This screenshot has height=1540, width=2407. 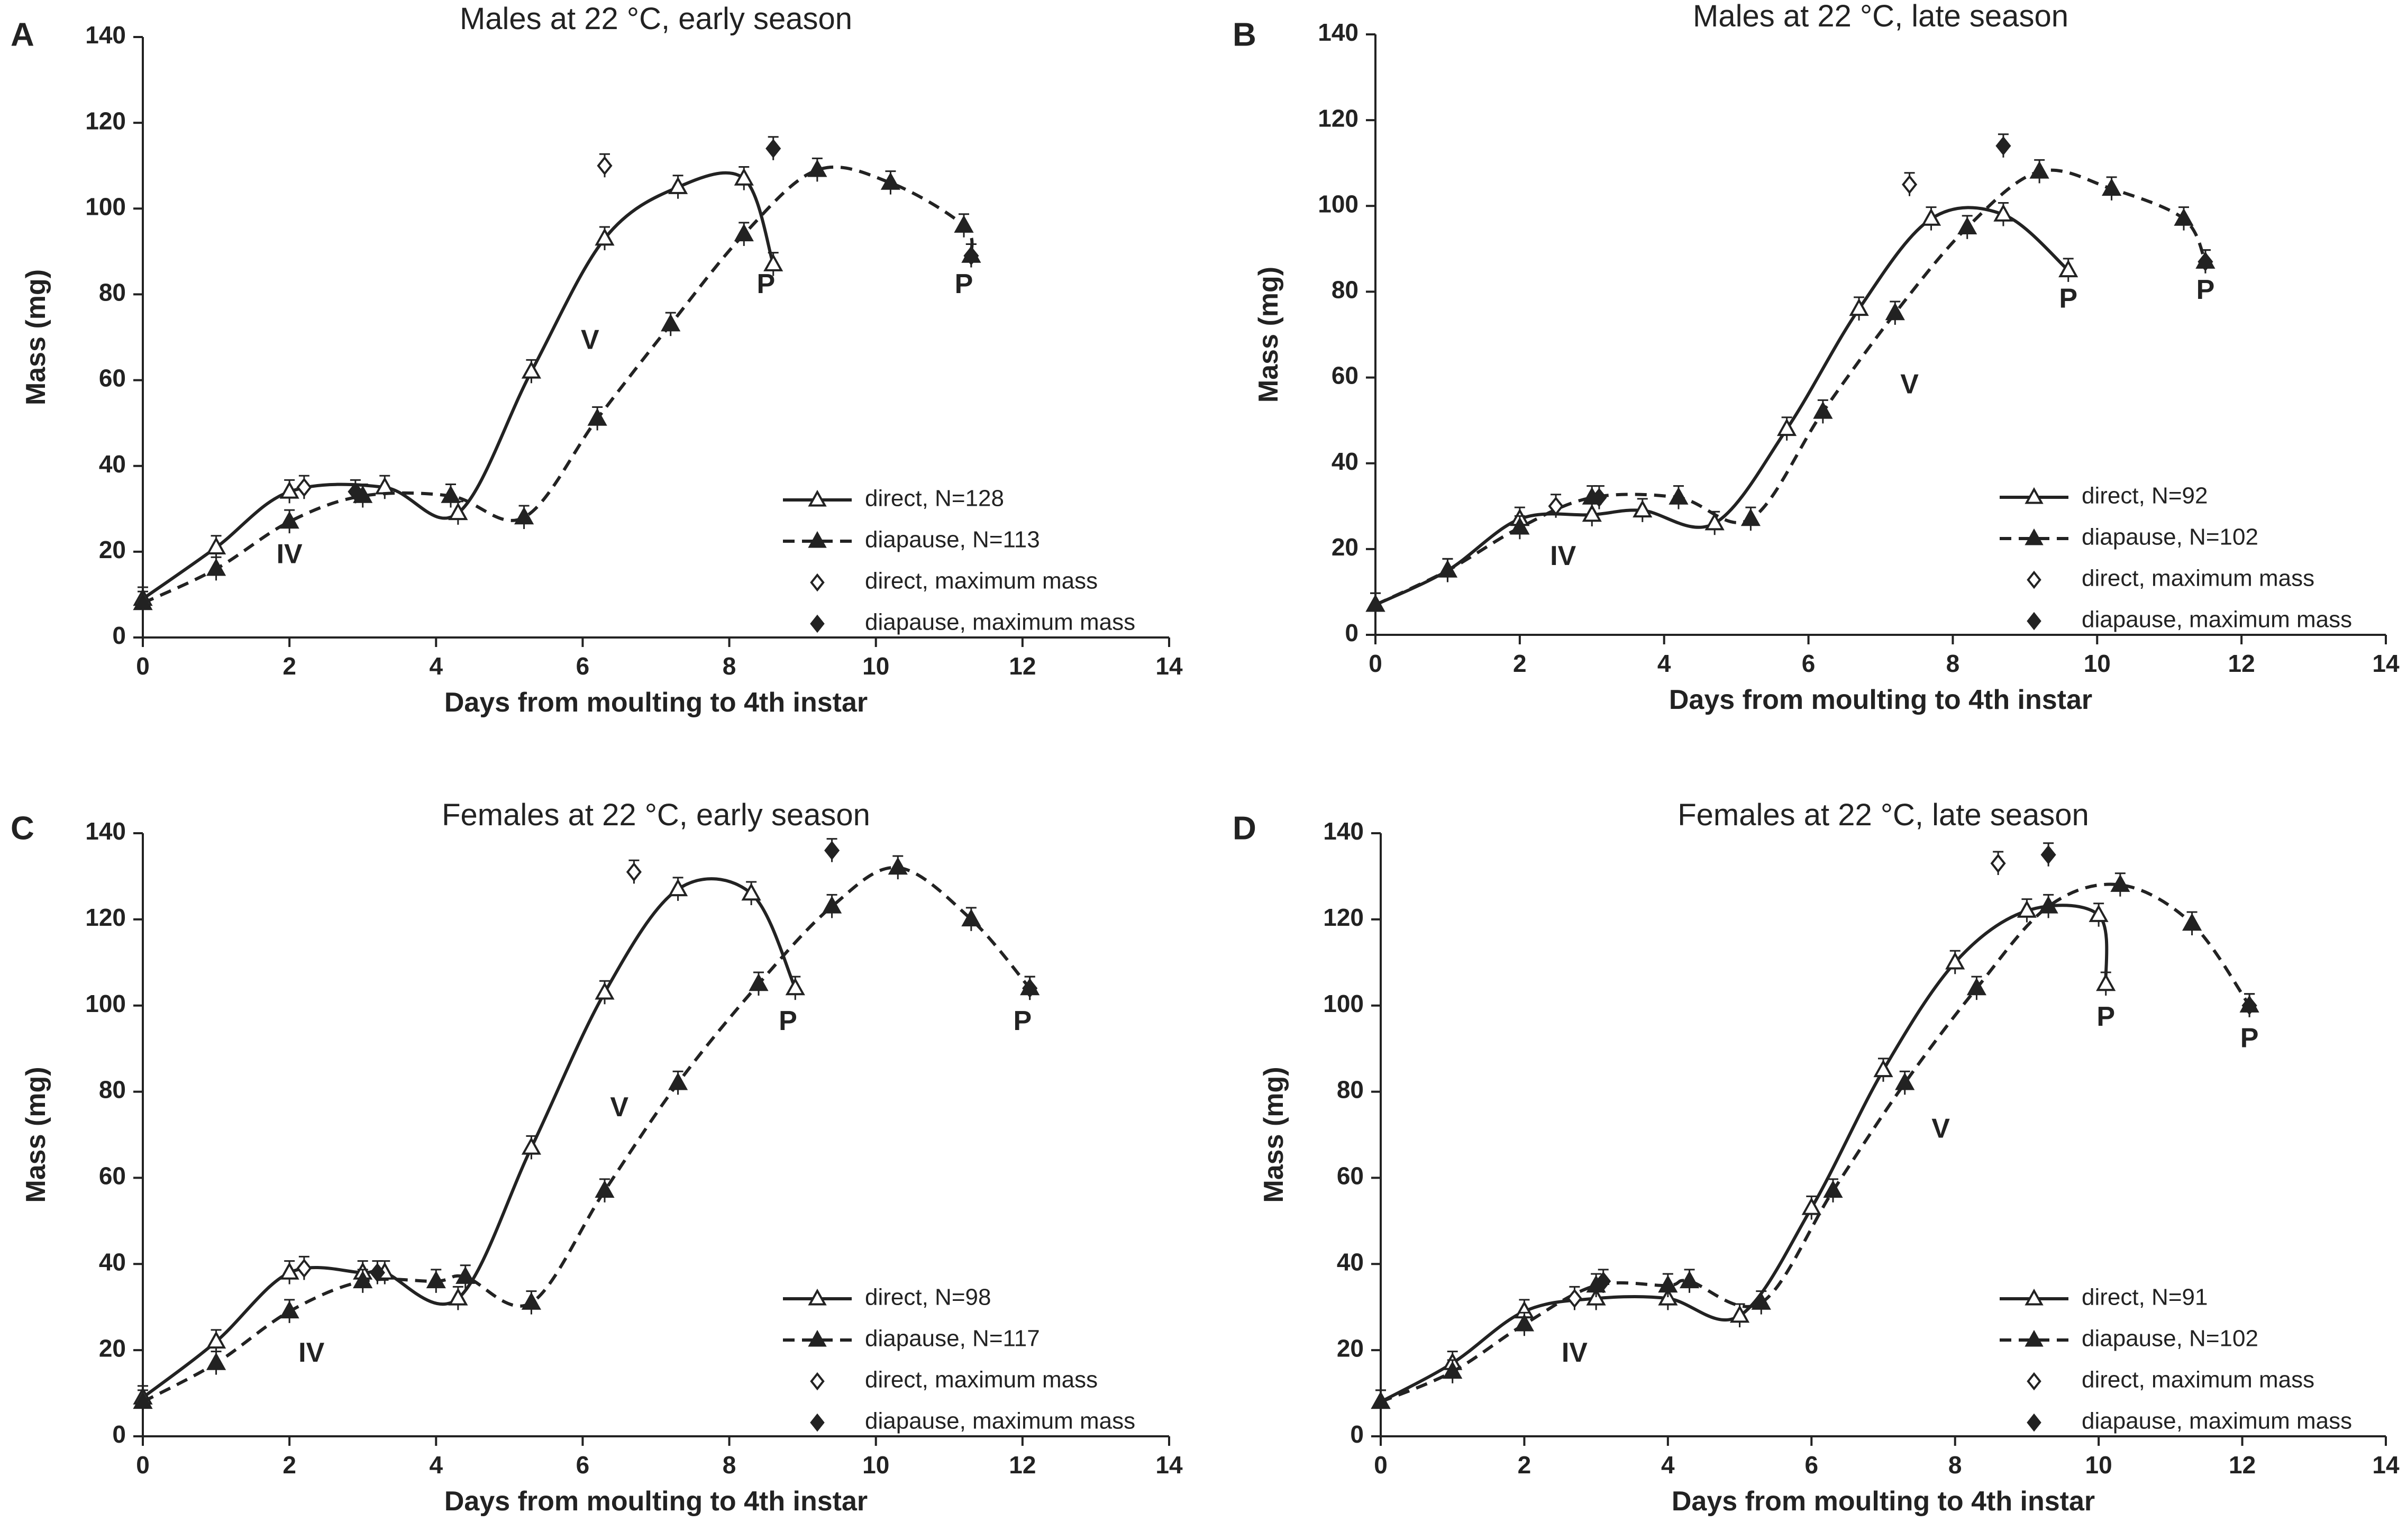 I want to click on legend-label: direct, maximum mass, so click(x=2198, y=1380).